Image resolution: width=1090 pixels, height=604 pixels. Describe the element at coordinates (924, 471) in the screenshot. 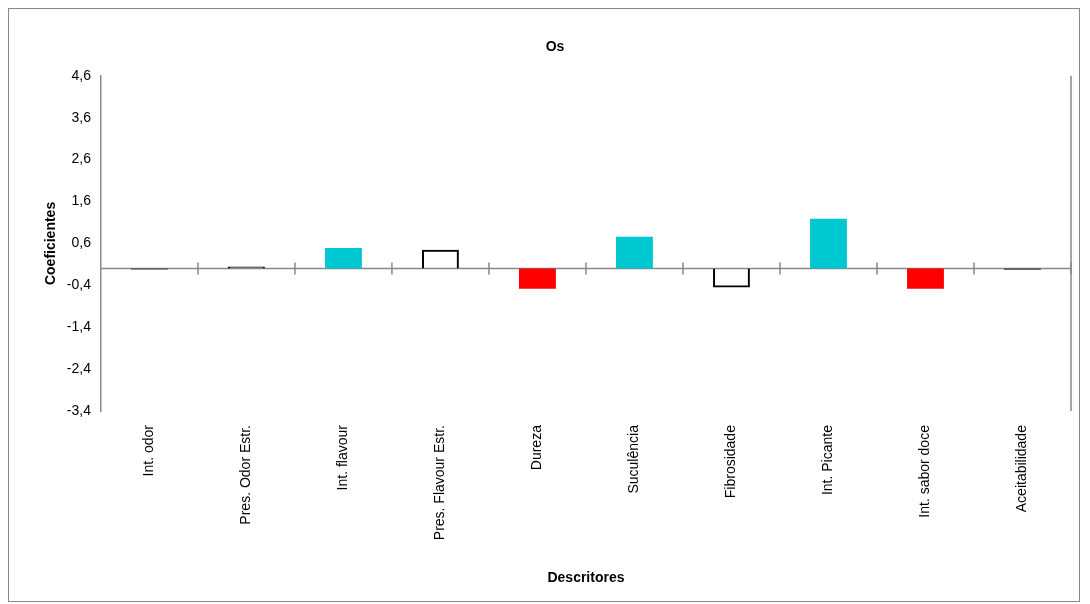

I see `x-tick-label: Int. sabor doce` at that location.